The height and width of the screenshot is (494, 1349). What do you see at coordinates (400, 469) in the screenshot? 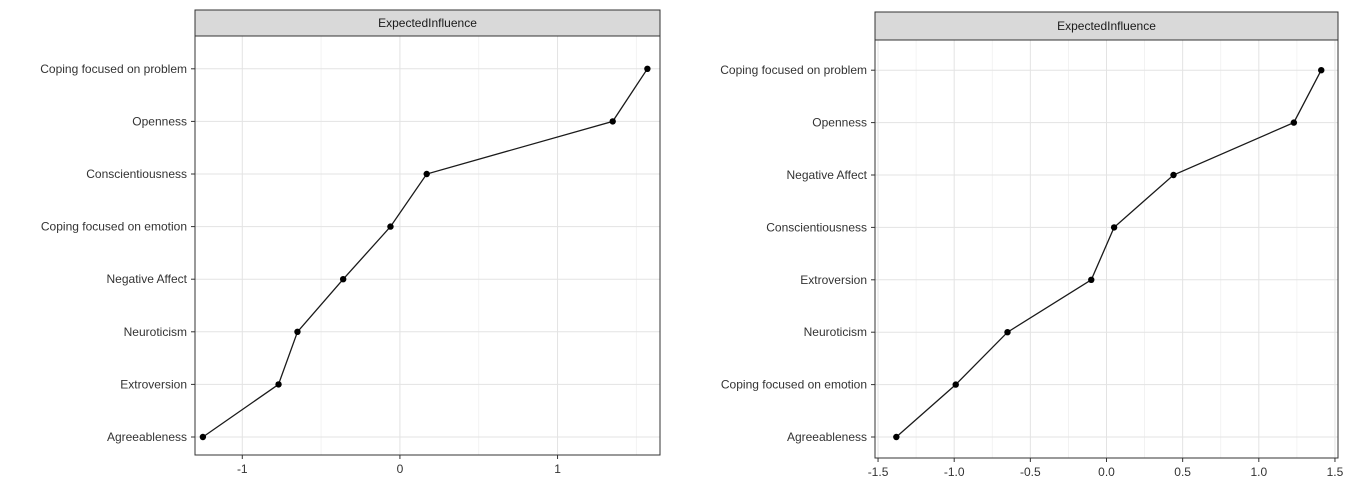
I see `x-tick-label: 0` at bounding box center [400, 469].